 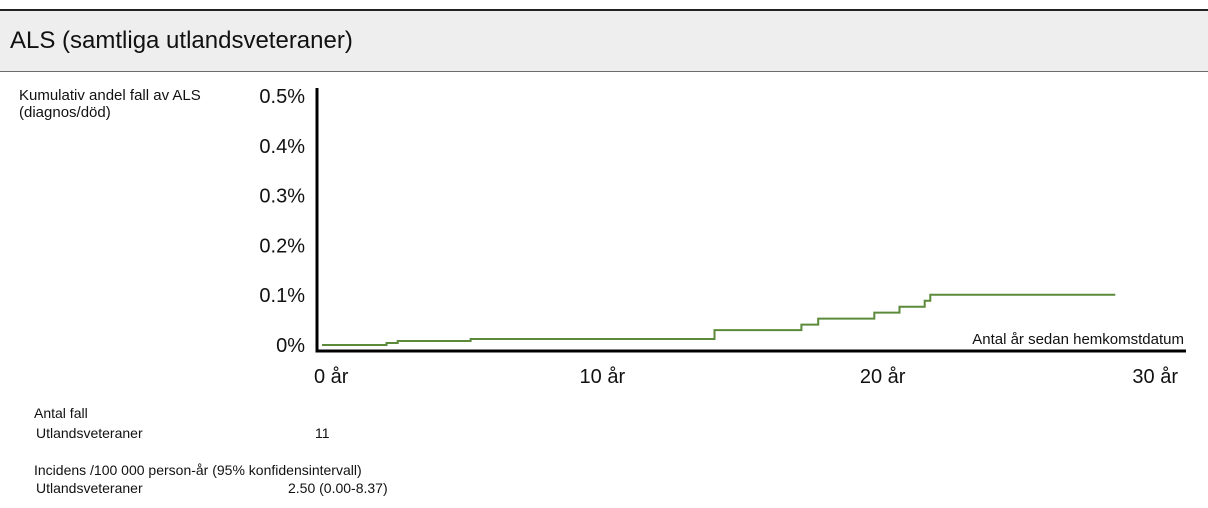 What do you see at coordinates (282, 97) in the screenshot?
I see `y-tick-label: 0.5%` at bounding box center [282, 97].